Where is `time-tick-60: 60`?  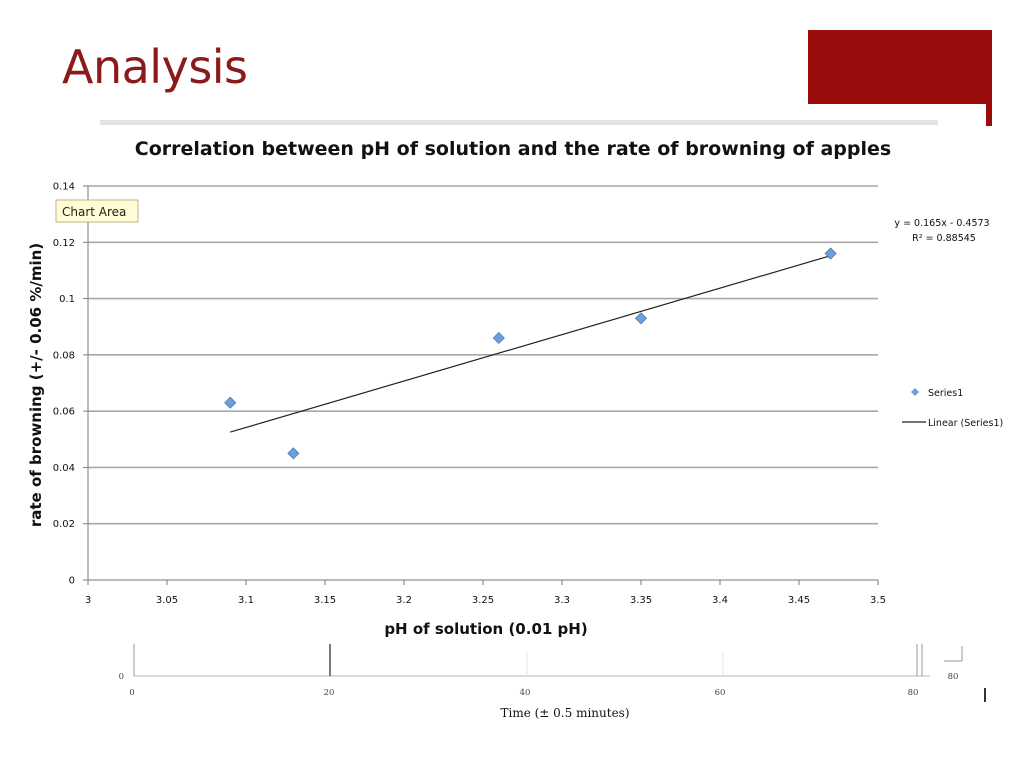 time-tick-60: 60 is located at coordinates (720, 693).